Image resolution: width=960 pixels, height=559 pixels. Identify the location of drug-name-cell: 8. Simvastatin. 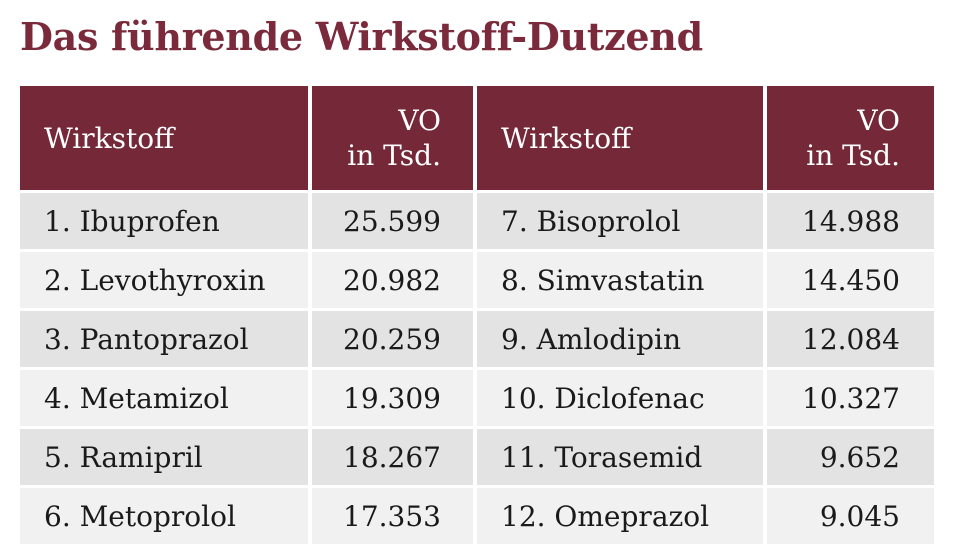
(620, 280).